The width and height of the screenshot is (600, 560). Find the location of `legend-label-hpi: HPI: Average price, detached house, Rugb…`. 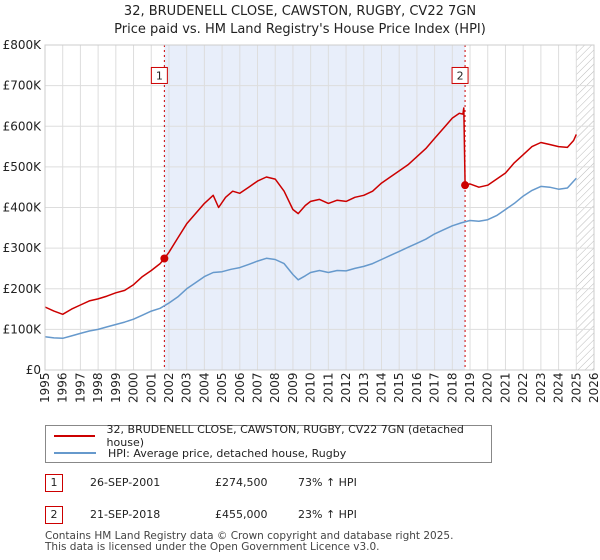

legend-label-hpi: HPI: Average price, detached house, Rugb… is located at coordinates (227, 453).